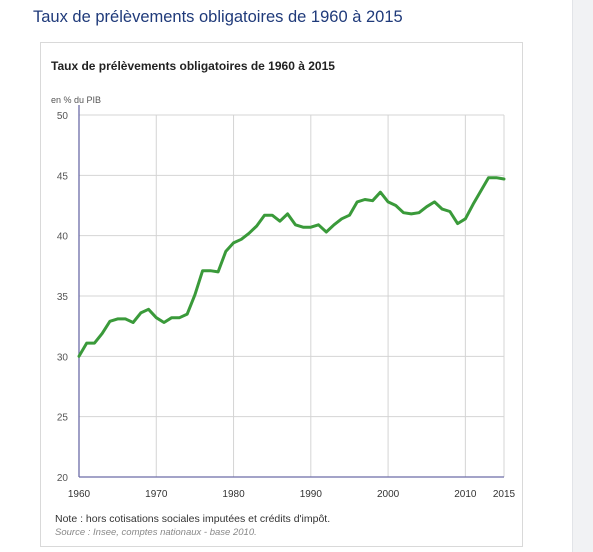 This screenshot has height=552, width=593. Describe the element at coordinates (465, 494) in the screenshot. I see `x-tick-label: 2010` at that location.